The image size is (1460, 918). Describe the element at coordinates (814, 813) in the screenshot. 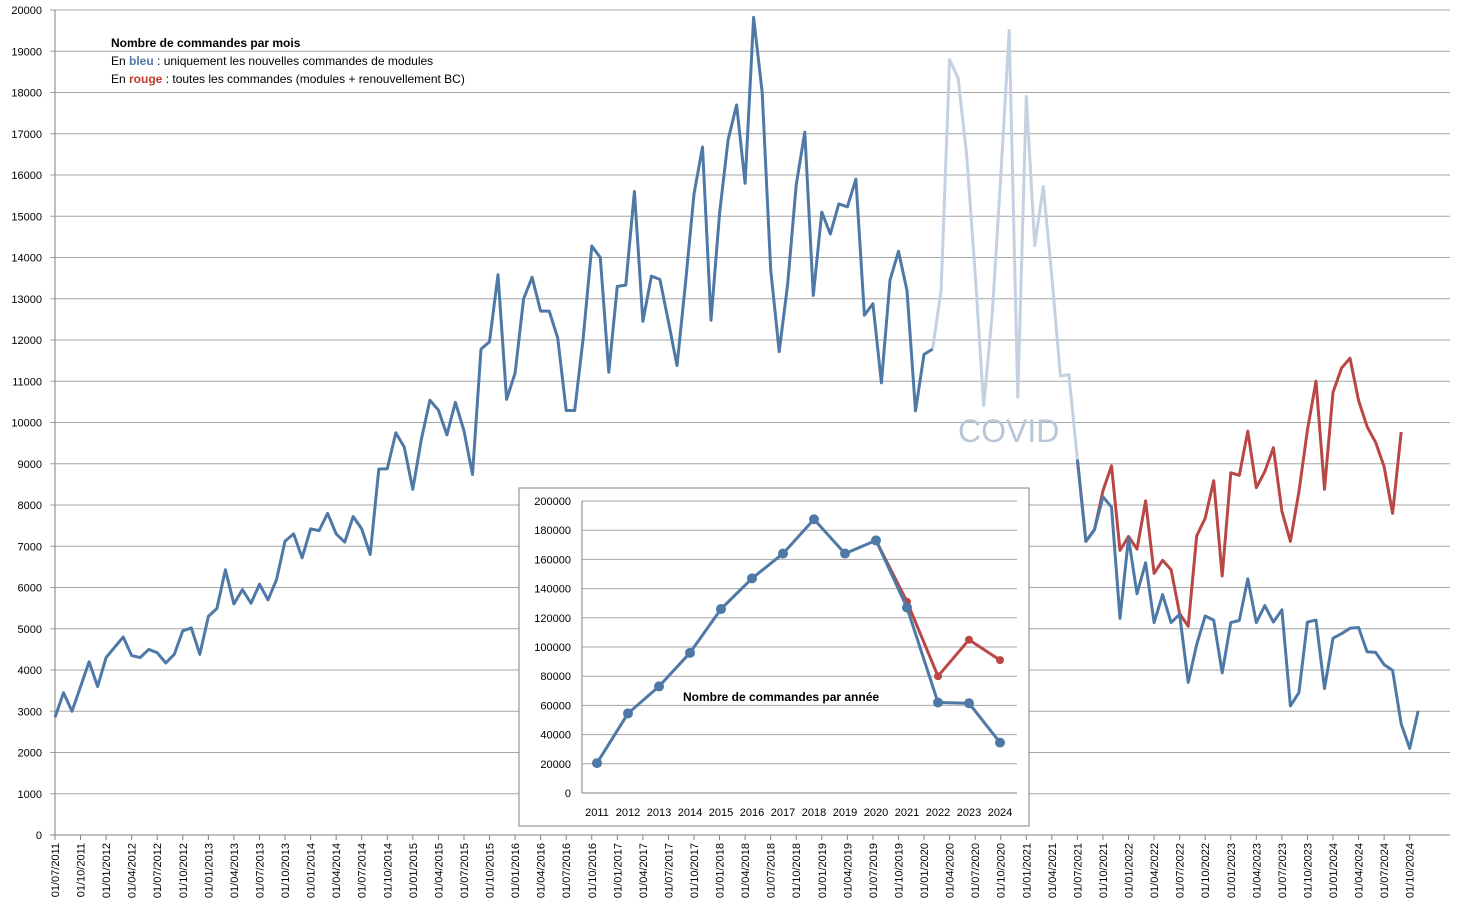

I see `inset-x-tick-label: 2018` at that location.